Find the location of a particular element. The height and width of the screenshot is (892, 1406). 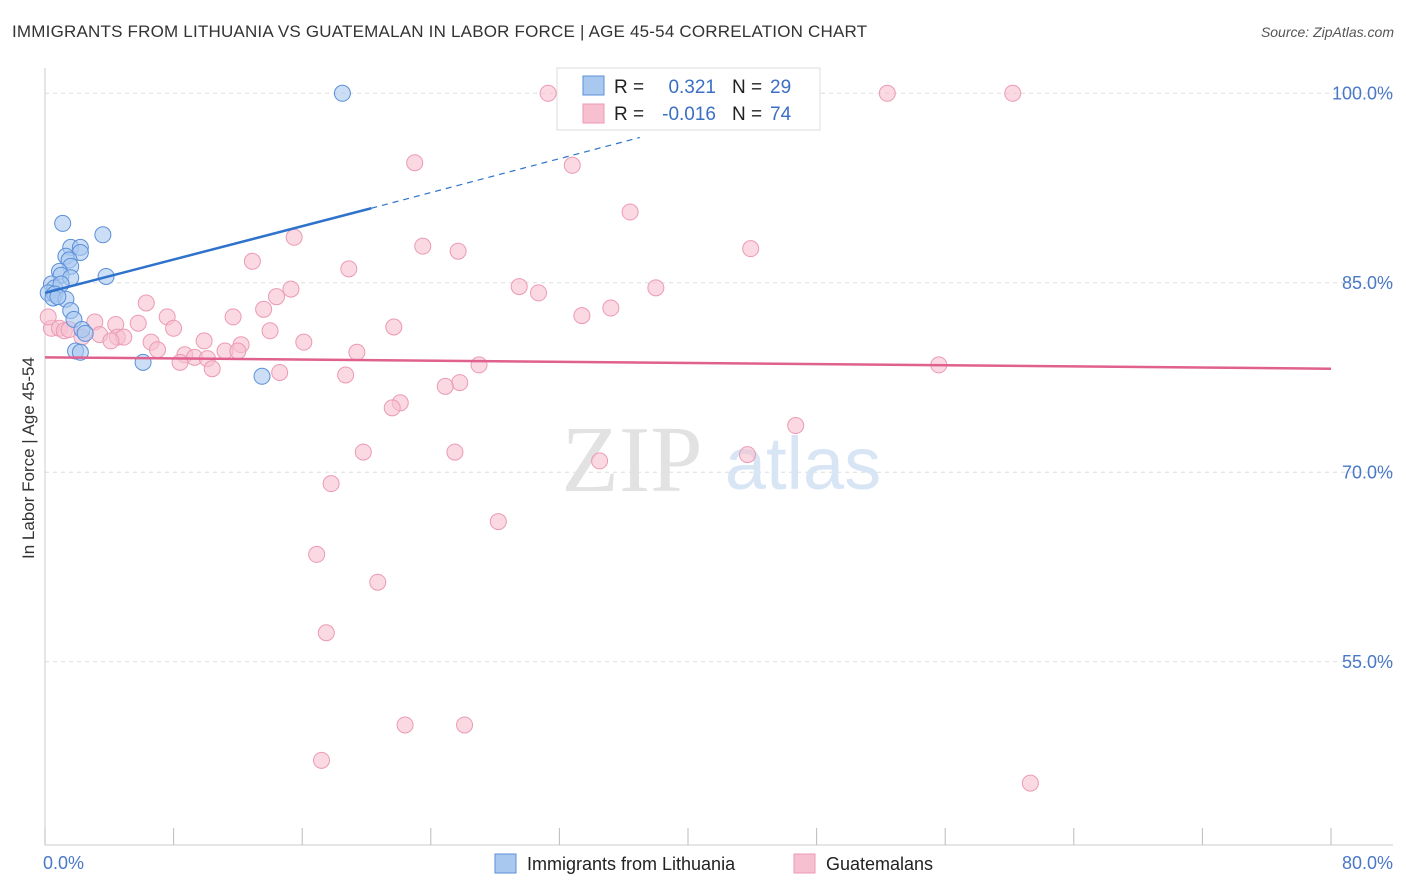

y-tick-label: 70.0% is located at coordinates (1367, 472).